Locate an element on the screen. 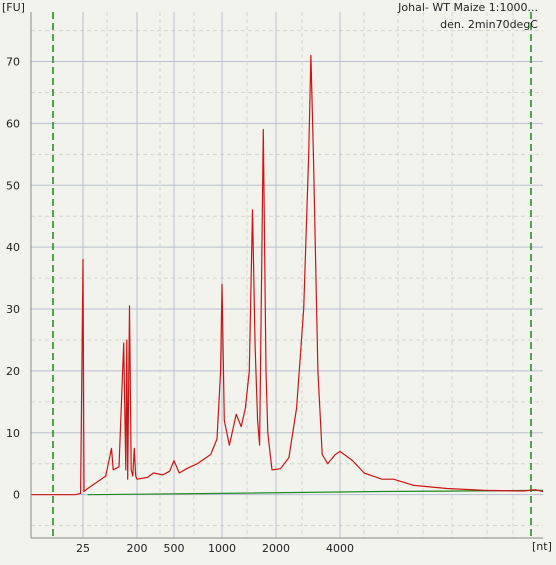 This screenshot has width=556, height=565. x-axis-unit-label: [nt] is located at coordinates (542, 546).